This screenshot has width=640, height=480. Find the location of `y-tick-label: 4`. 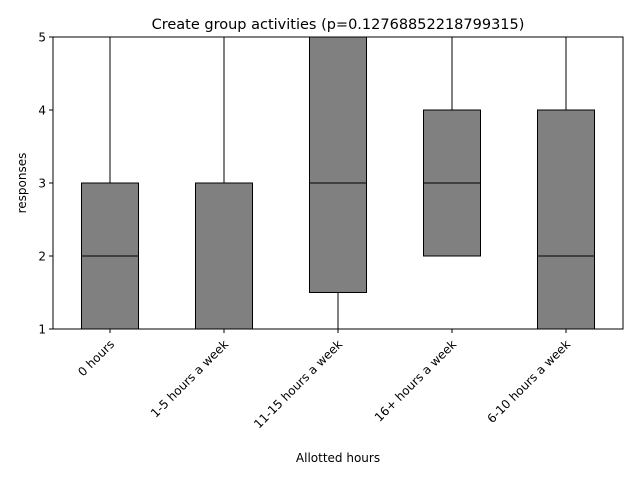

y-tick-label: 4 is located at coordinates (42, 111).